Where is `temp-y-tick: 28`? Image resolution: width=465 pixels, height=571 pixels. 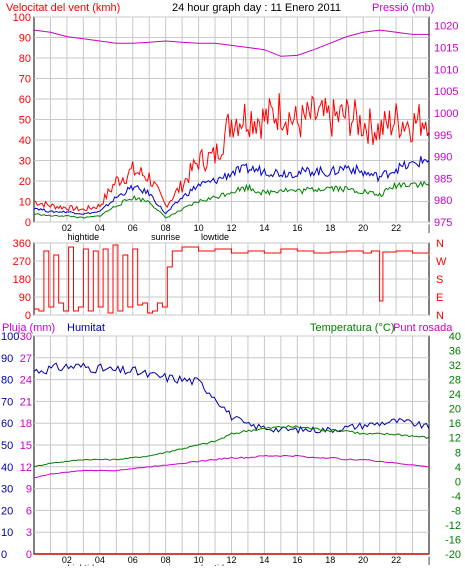
temp-y-tick: 28 is located at coordinates (455, 381).